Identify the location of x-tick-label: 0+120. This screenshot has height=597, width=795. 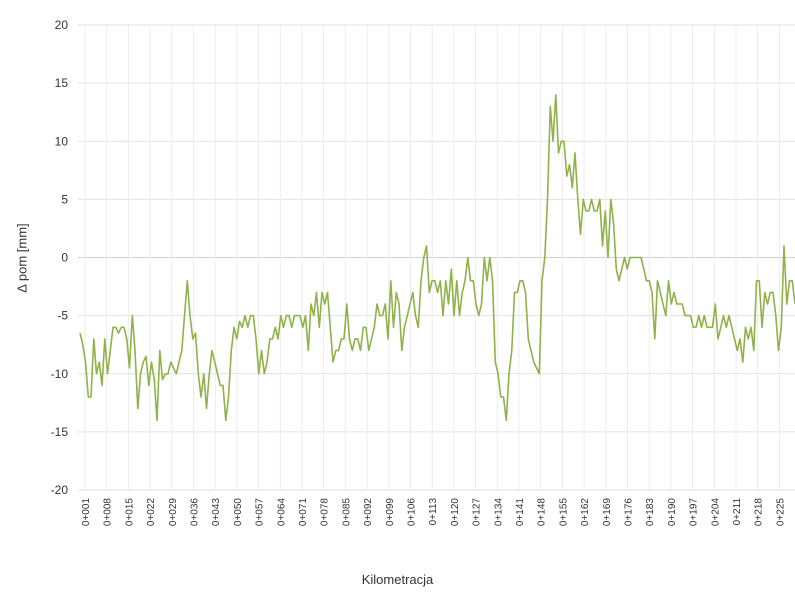
(455, 512).